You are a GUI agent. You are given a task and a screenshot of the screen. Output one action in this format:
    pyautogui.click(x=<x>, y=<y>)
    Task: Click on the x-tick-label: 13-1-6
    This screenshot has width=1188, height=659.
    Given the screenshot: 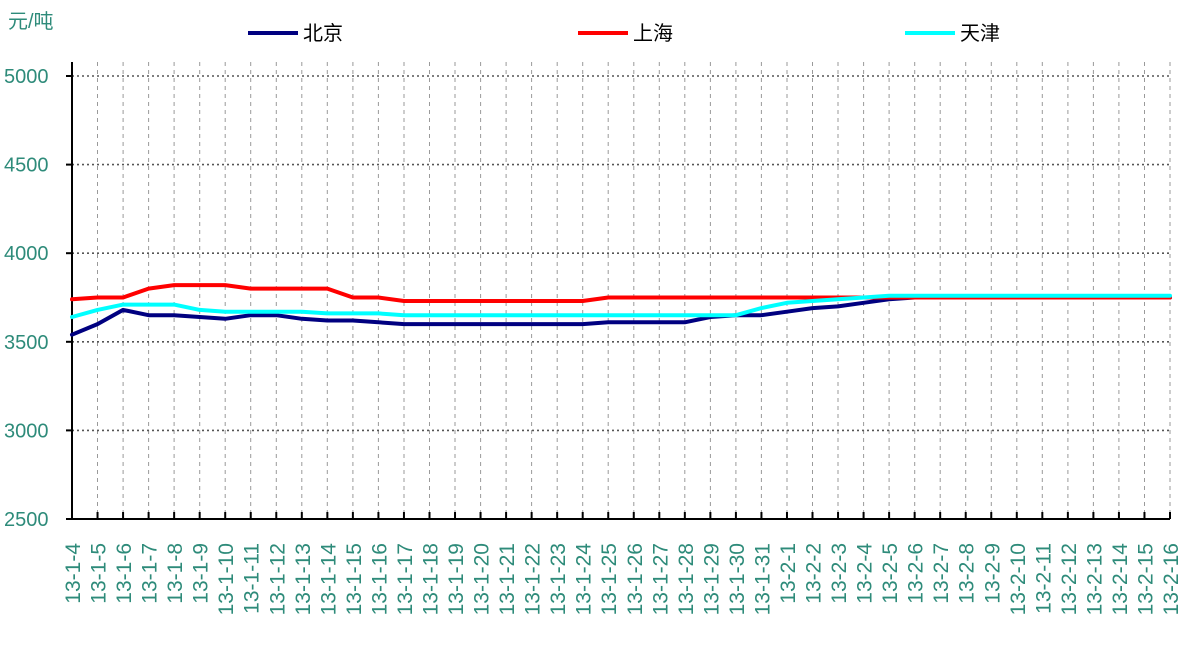 What is the action you would take?
    pyautogui.click(x=124, y=573)
    